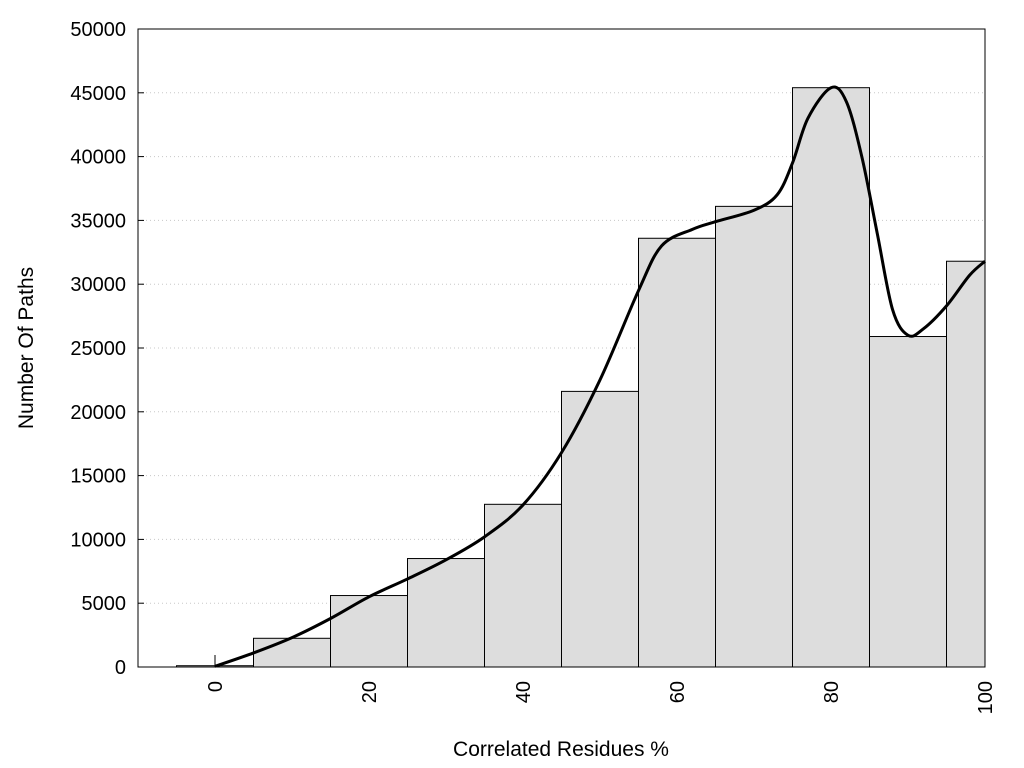 This screenshot has width=1024, height=768. I want to click on y-tick-label: 0, so click(120, 668).